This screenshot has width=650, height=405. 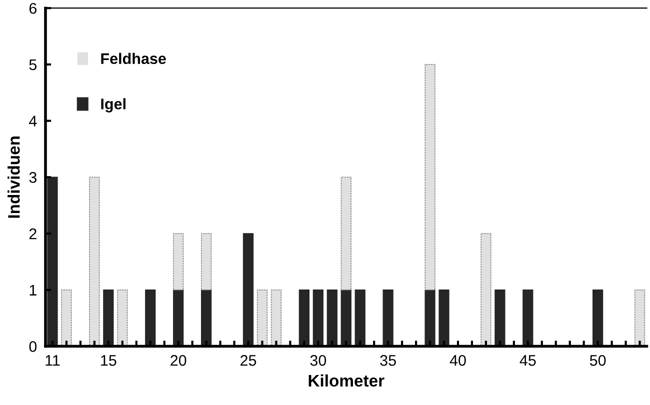 What do you see at coordinates (32, 234) in the screenshot?
I see `y-tick-label: 2` at bounding box center [32, 234].